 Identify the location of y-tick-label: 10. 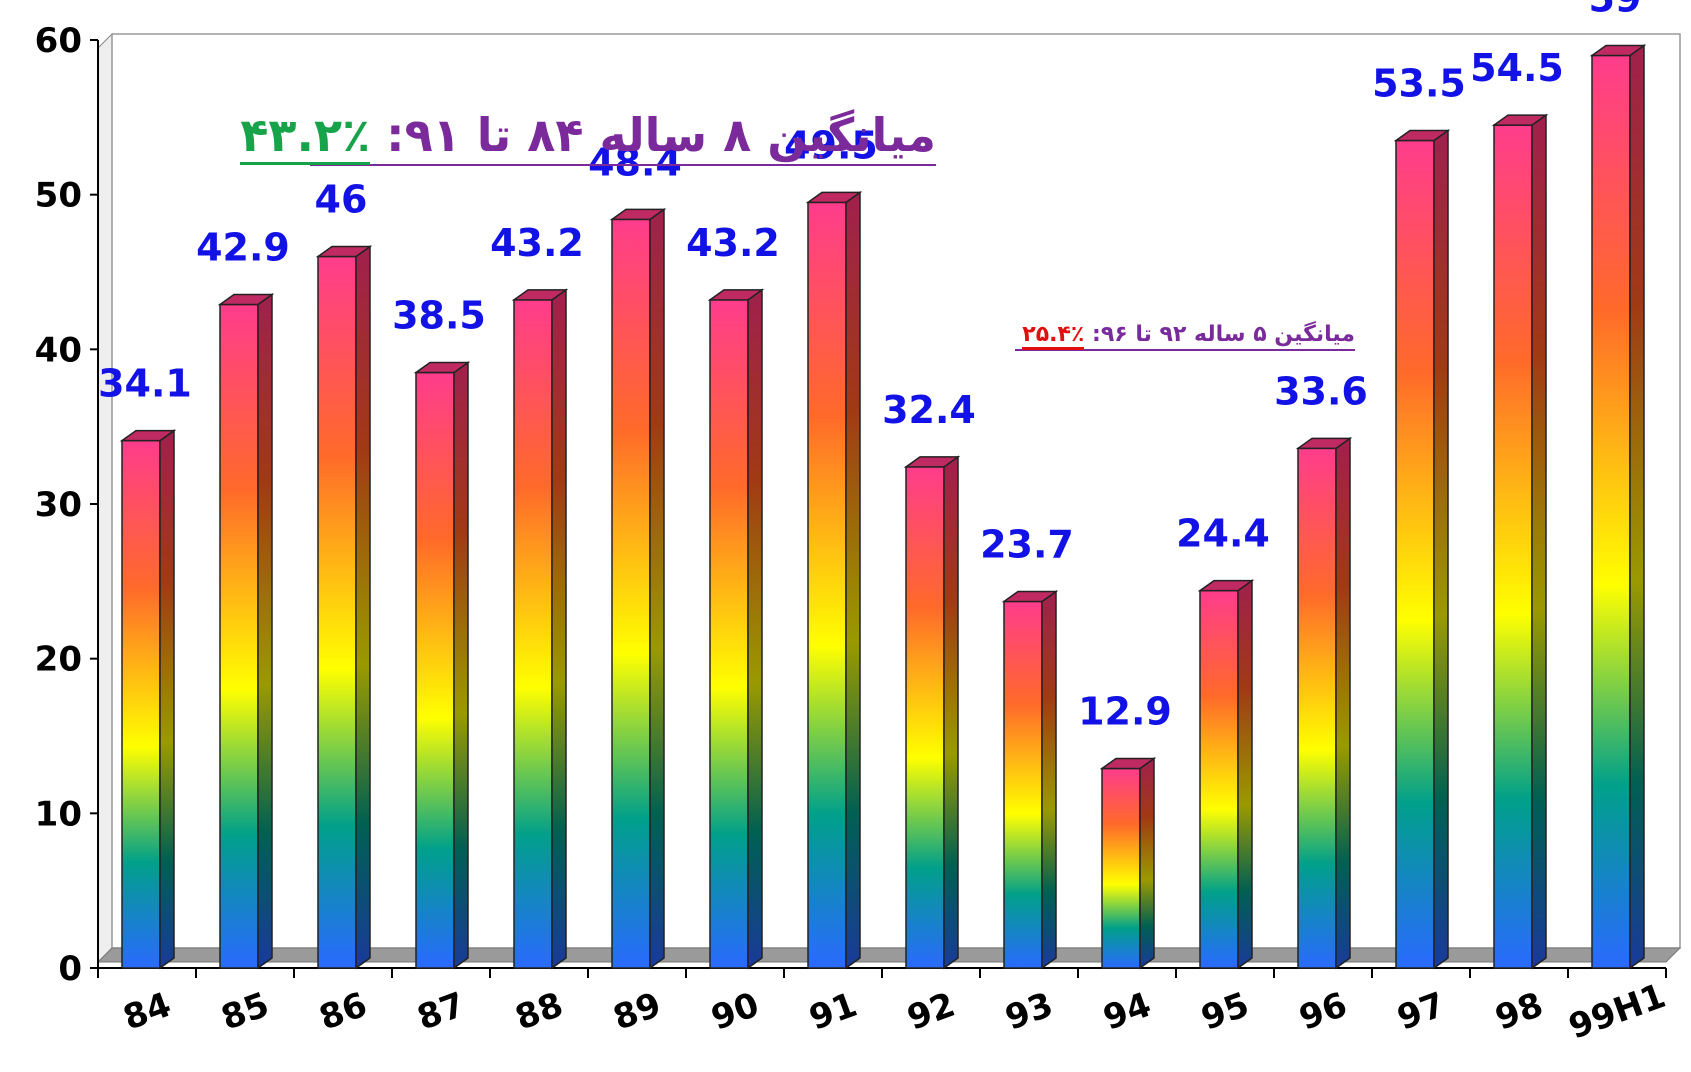
(58, 814).